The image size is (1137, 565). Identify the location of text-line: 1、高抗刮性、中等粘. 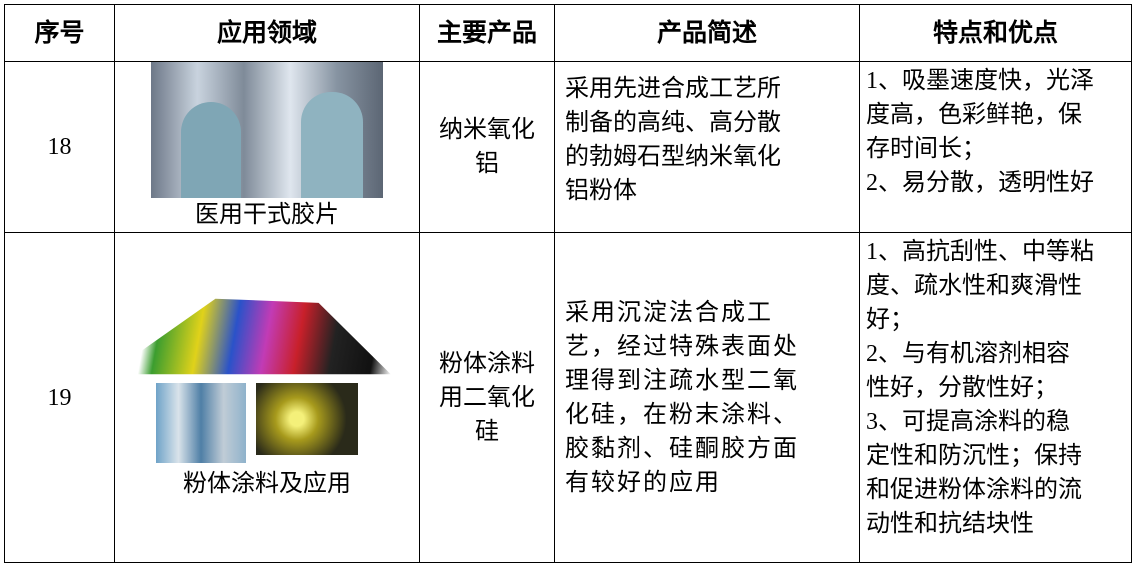
(980, 252).